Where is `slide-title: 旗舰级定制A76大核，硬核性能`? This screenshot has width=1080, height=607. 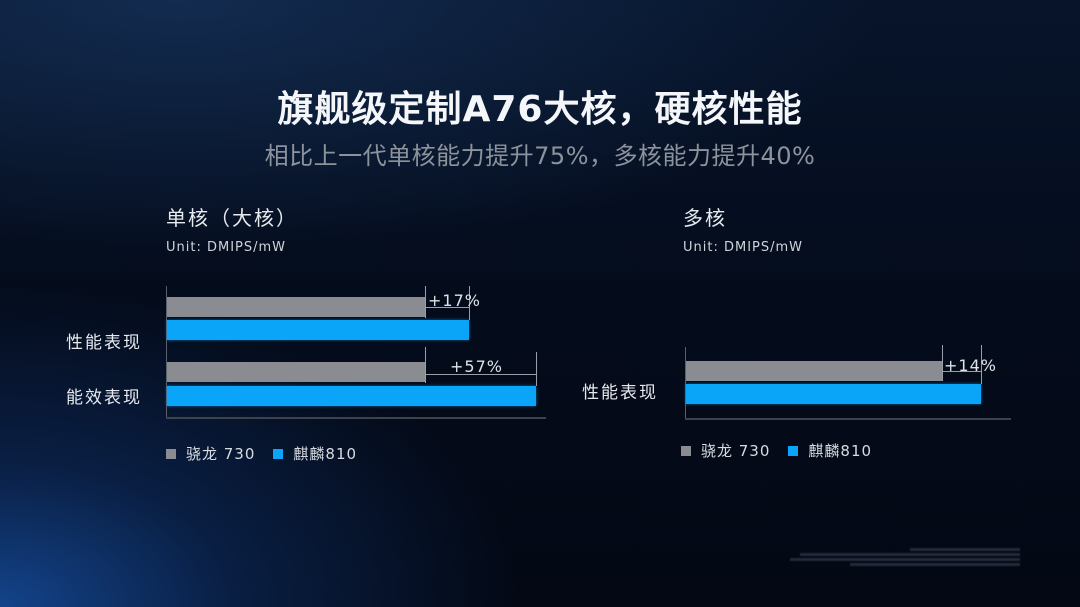
slide-title: 旗舰级定制A76大核，硬核性能 is located at coordinates (540, 109).